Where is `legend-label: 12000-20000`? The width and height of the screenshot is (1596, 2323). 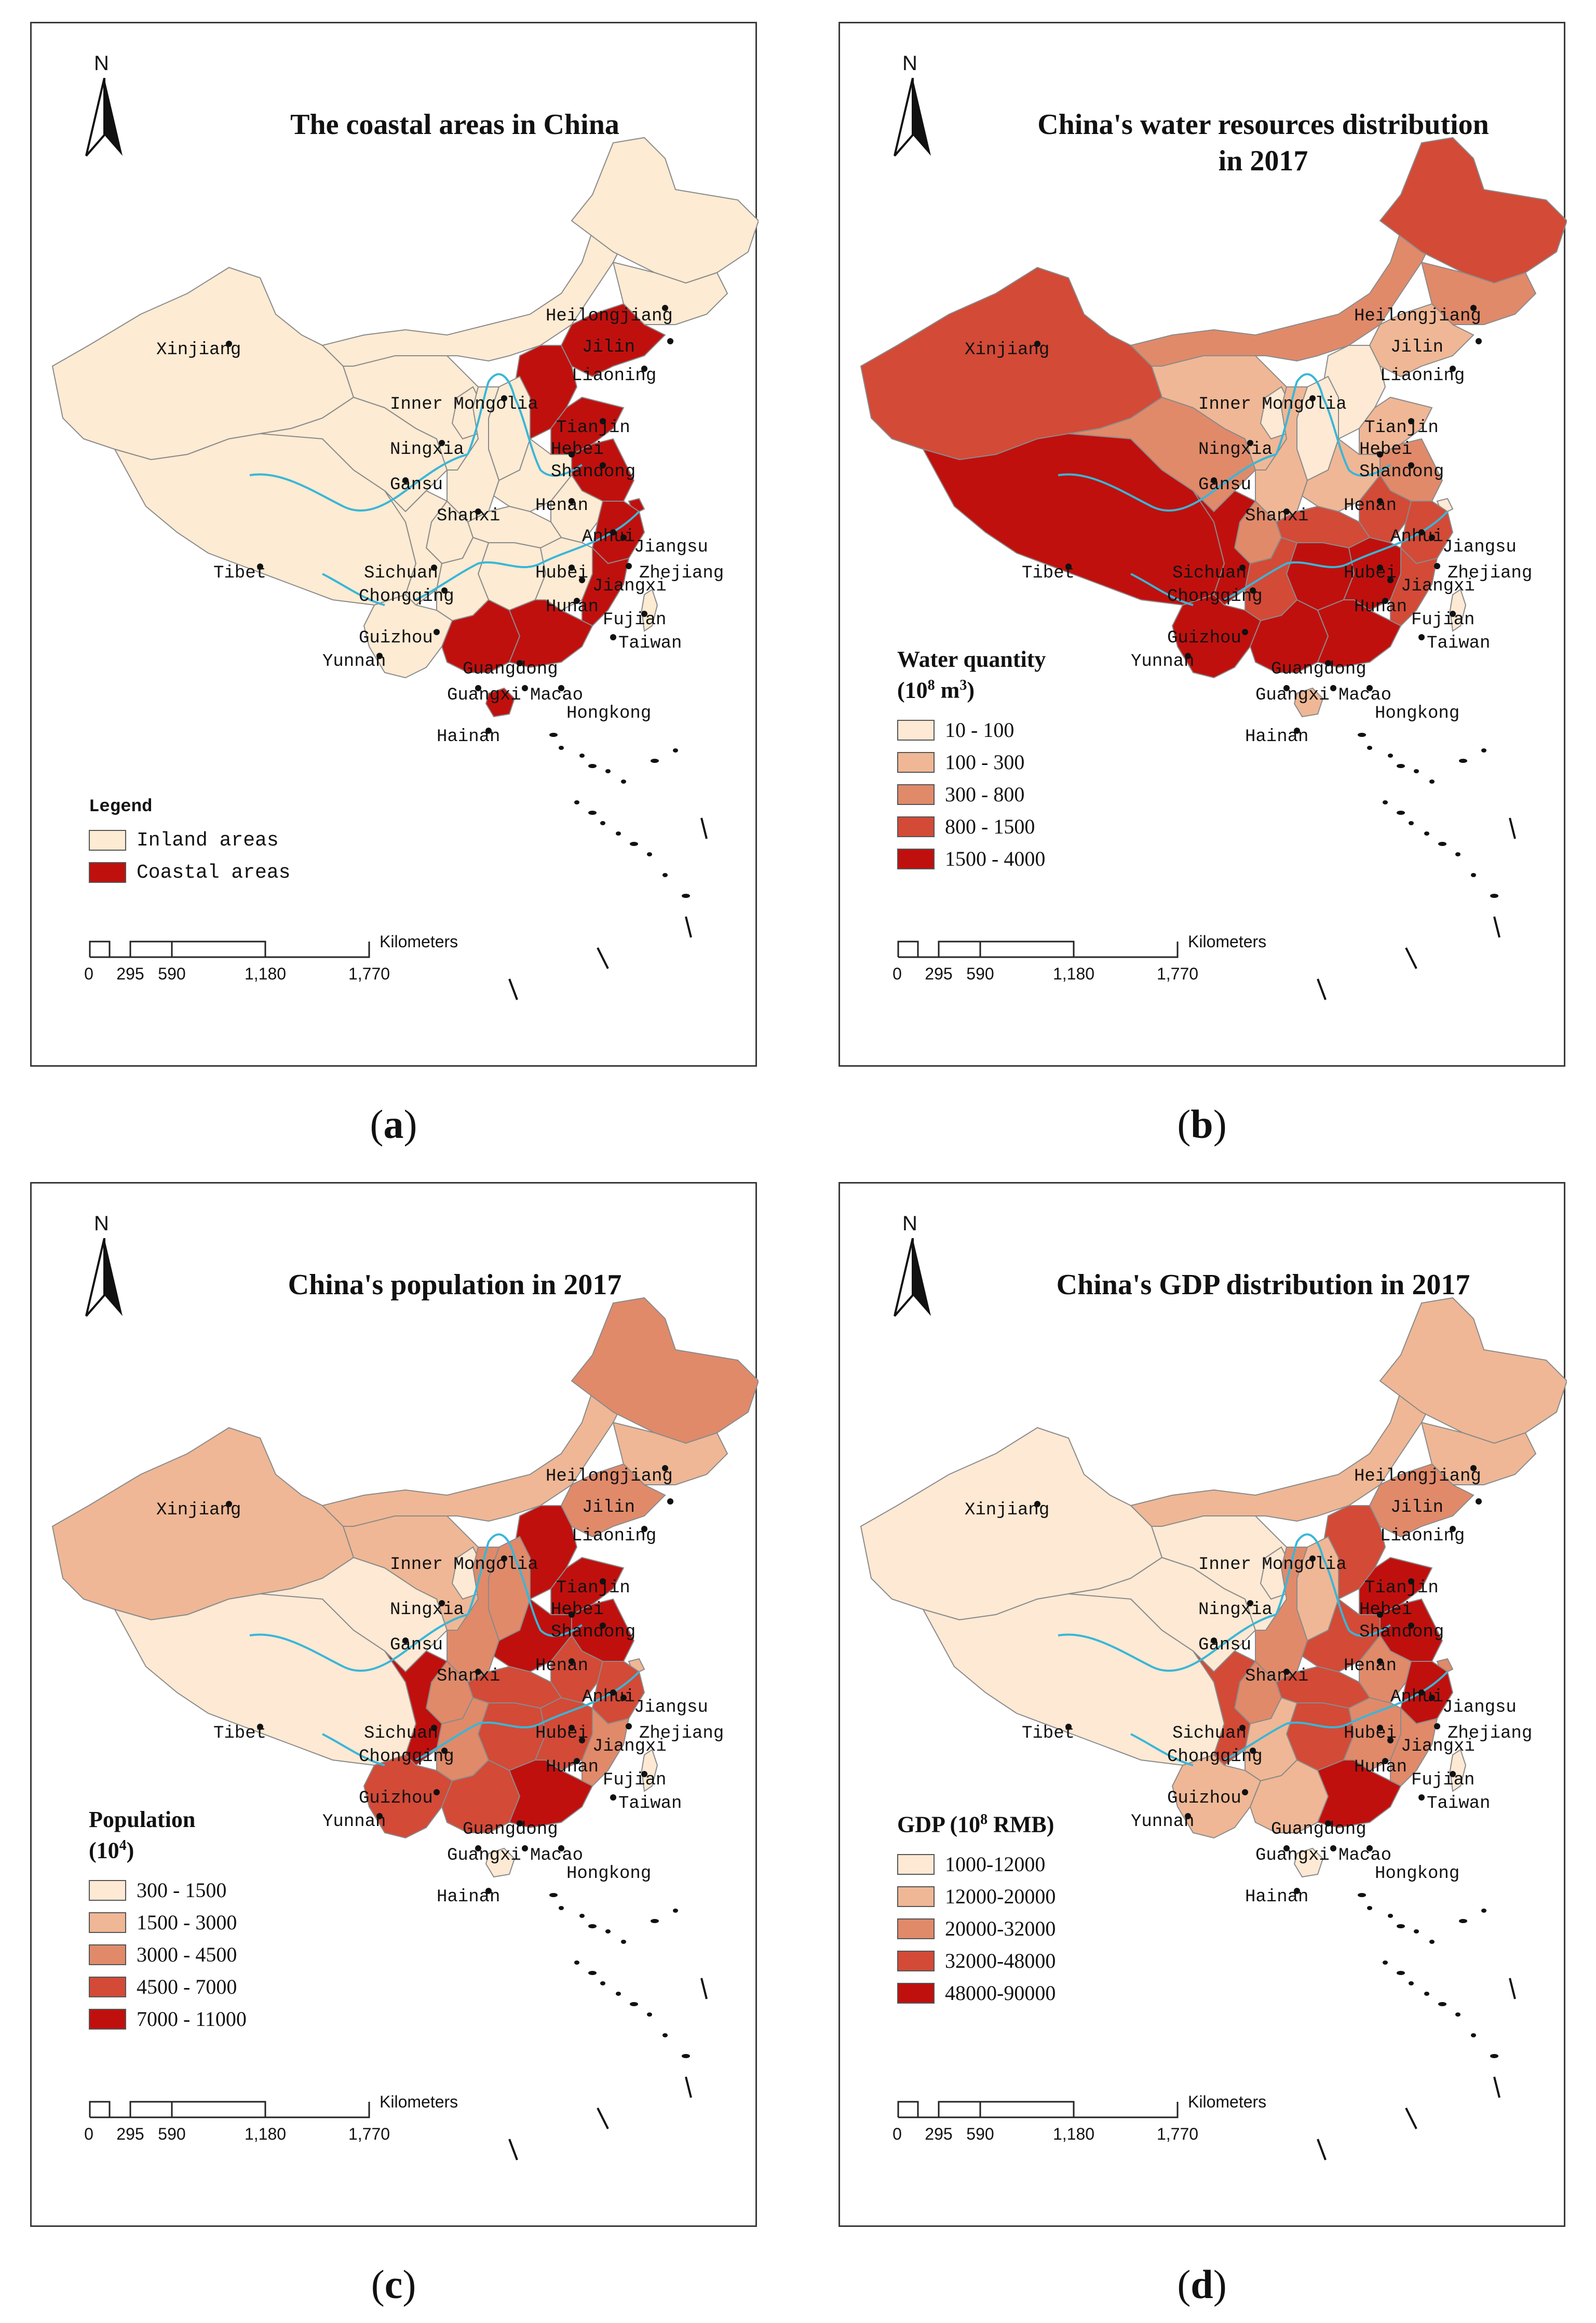 legend-label: 12000-20000 is located at coordinates (1000, 1897).